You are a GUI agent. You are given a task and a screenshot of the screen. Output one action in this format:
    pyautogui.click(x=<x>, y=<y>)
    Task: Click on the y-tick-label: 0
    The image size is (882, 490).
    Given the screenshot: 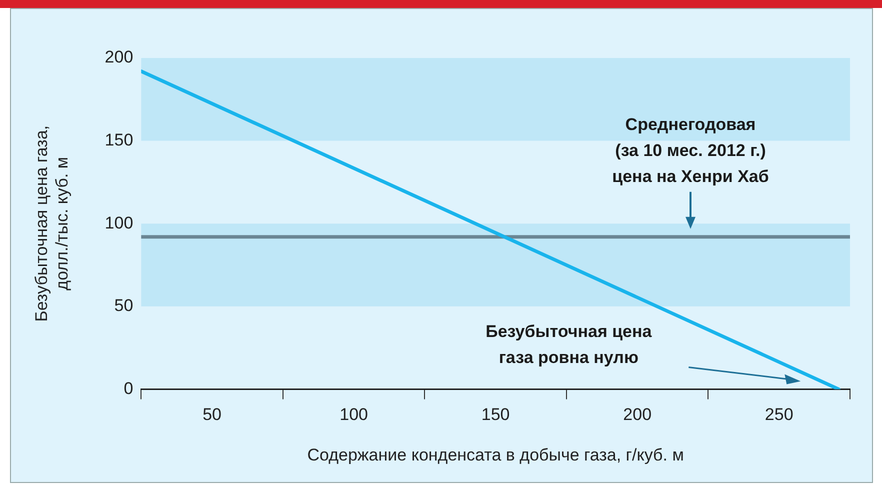 What is the action you would take?
    pyautogui.click(x=129, y=388)
    